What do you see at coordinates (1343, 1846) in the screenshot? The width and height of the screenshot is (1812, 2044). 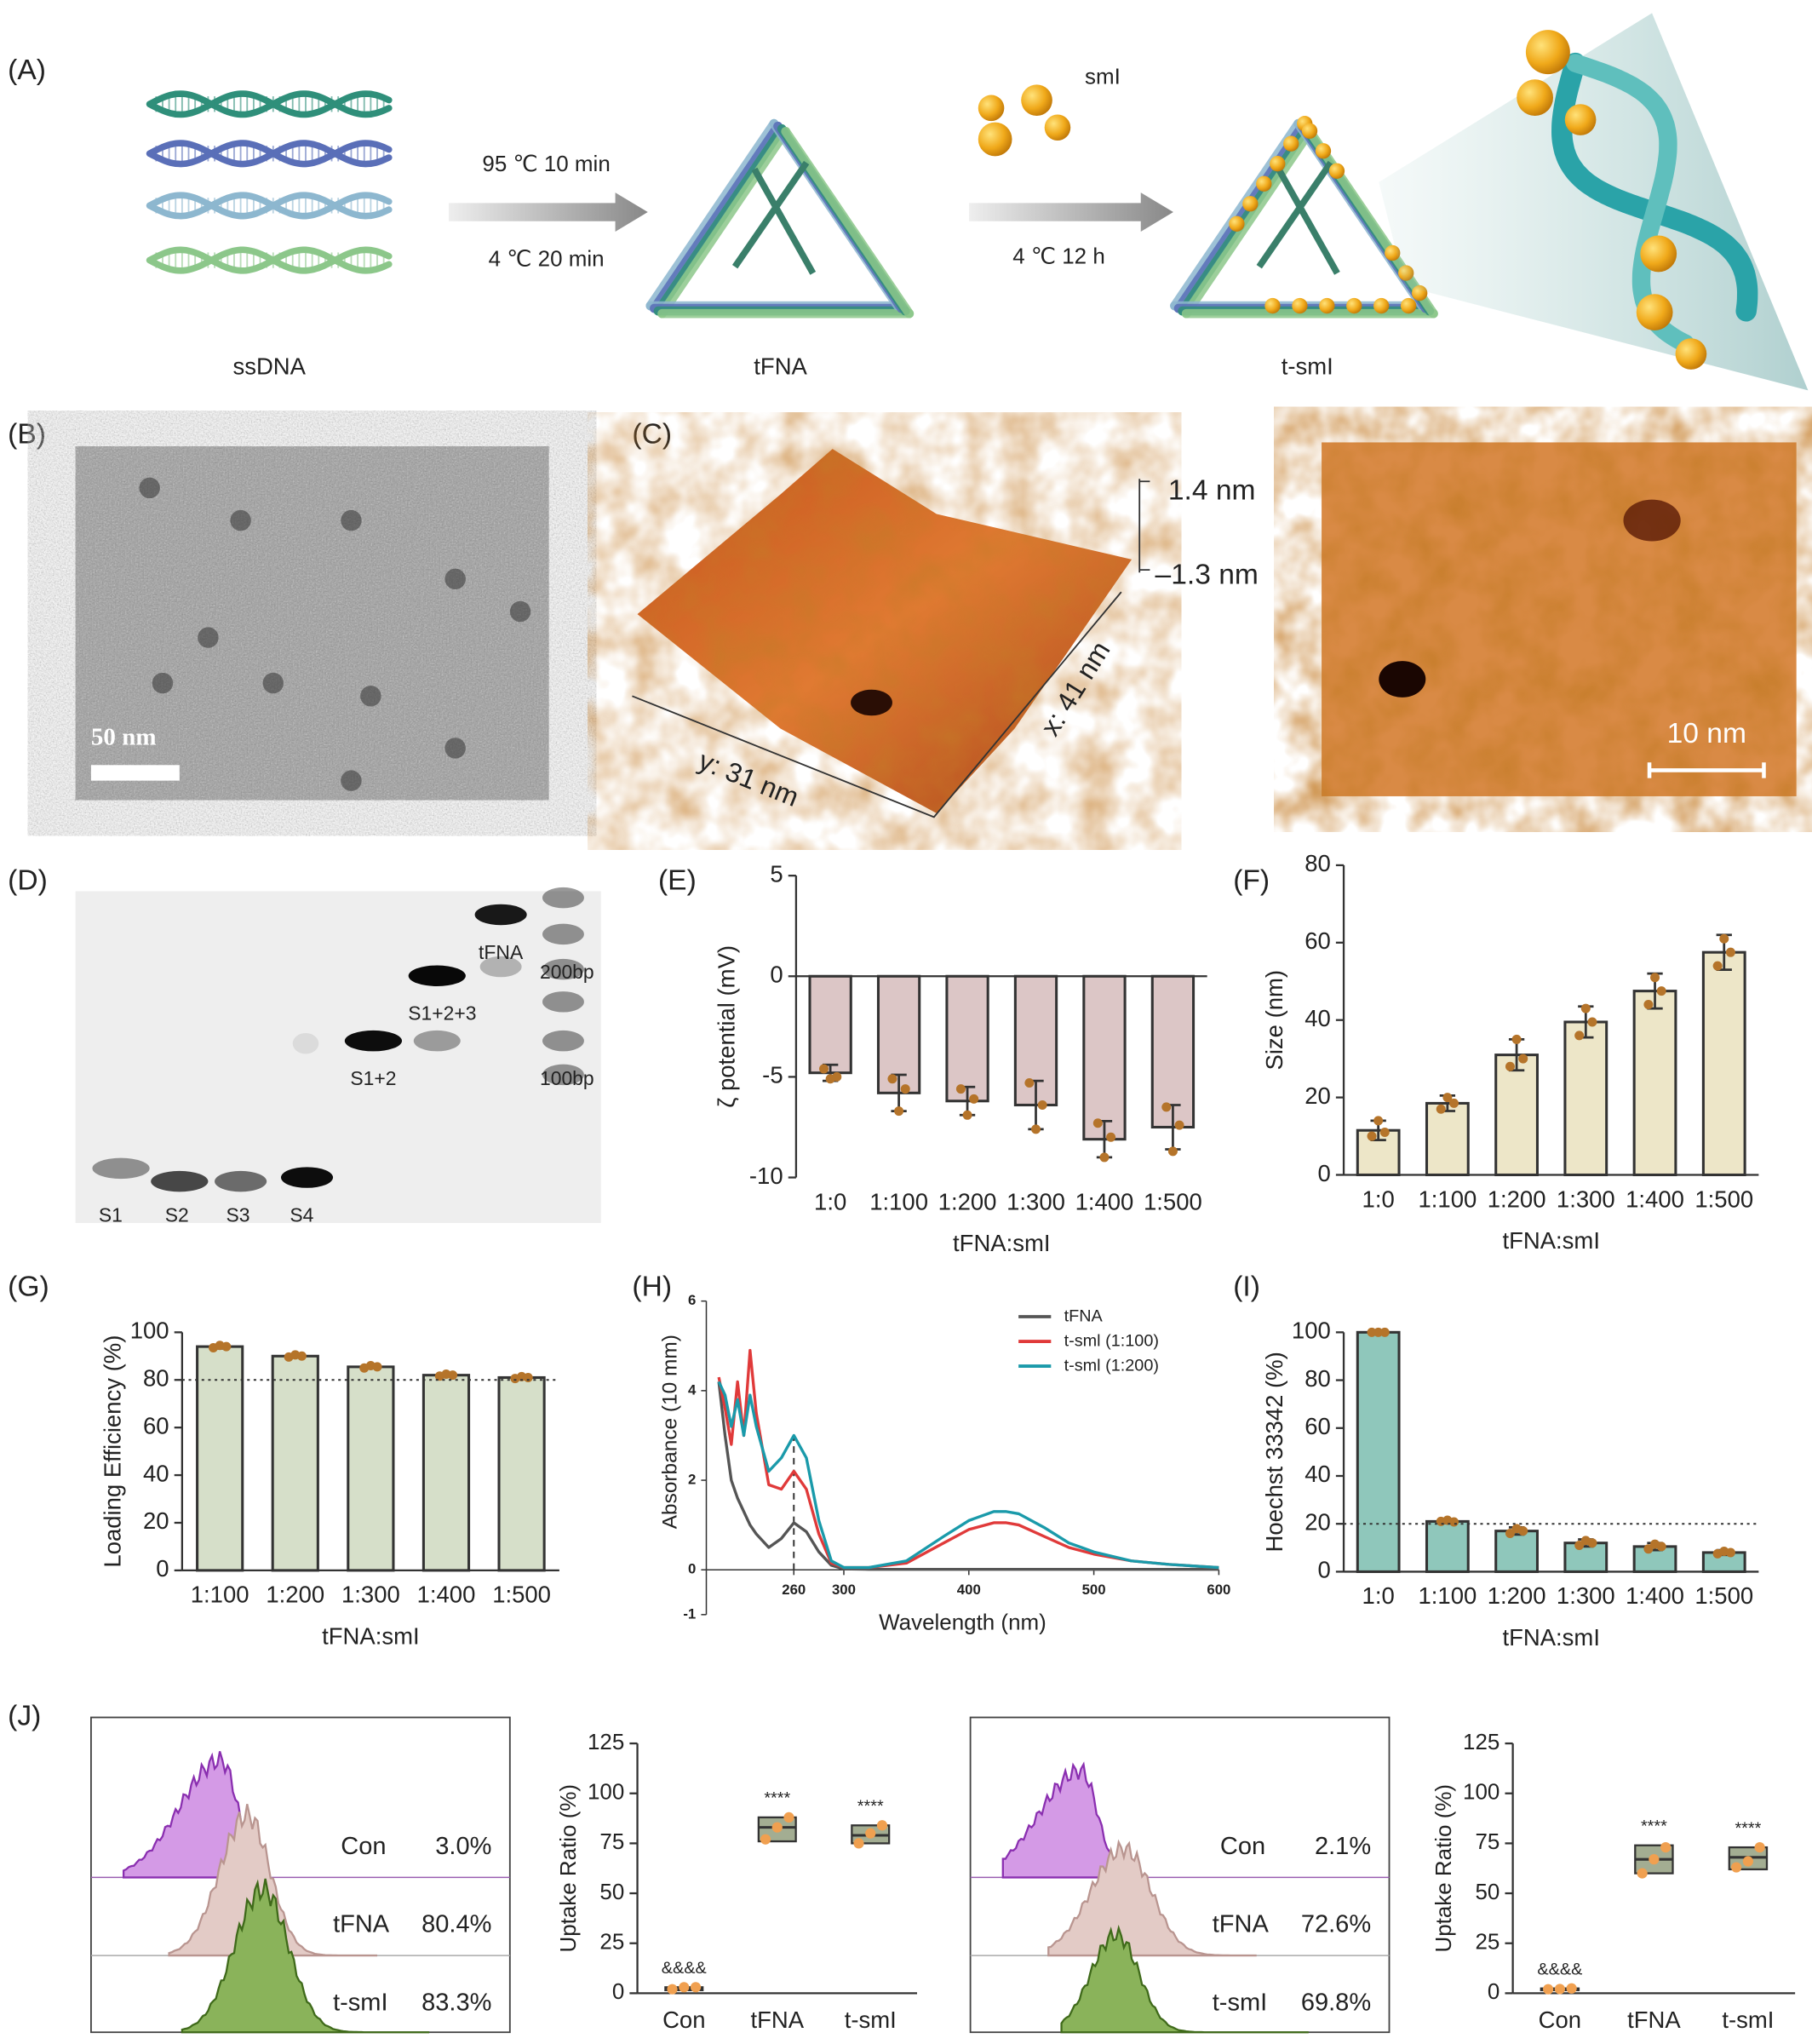 I see `percent-label: 2.1%` at bounding box center [1343, 1846].